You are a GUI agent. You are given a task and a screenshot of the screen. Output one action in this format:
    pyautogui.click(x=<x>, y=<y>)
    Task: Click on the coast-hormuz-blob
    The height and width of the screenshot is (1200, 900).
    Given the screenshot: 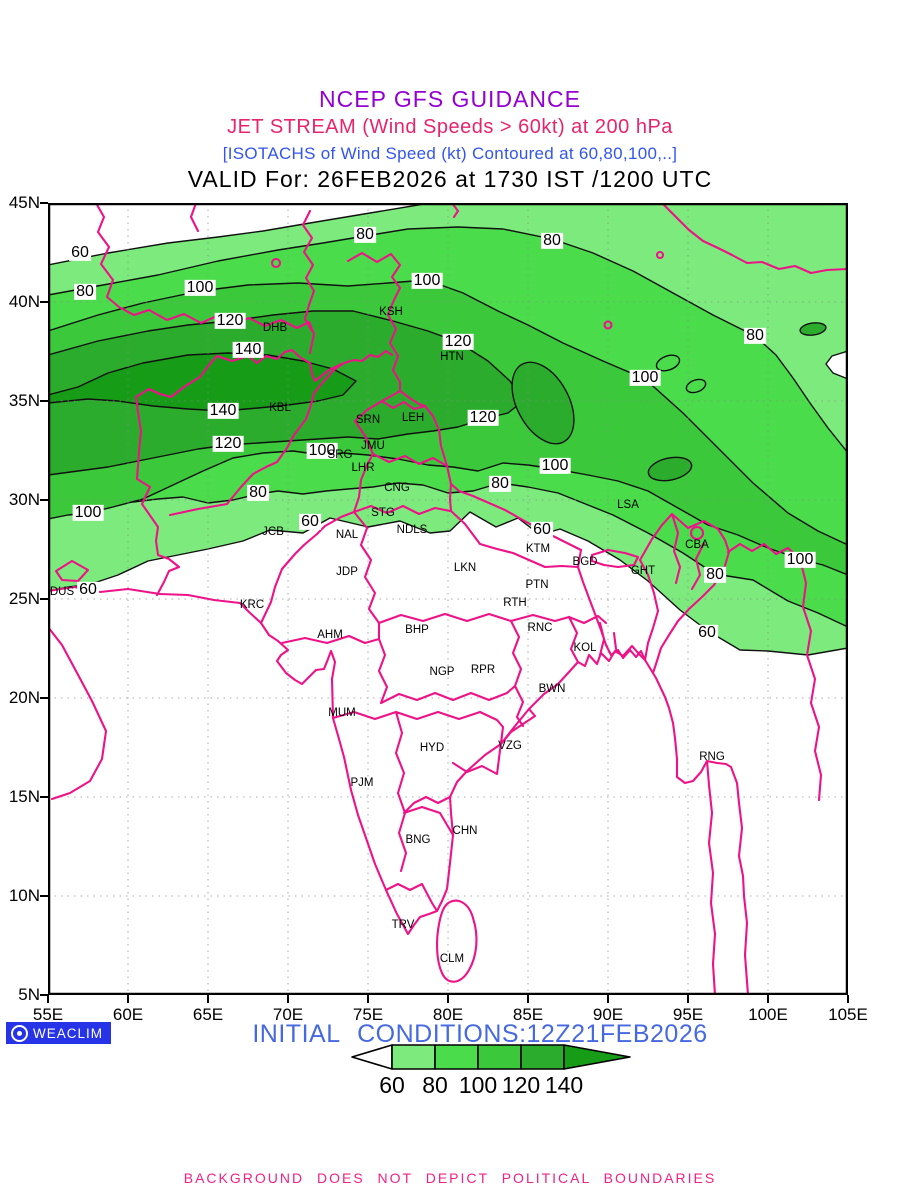 What is the action you would take?
    pyautogui.click(x=72, y=571)
    